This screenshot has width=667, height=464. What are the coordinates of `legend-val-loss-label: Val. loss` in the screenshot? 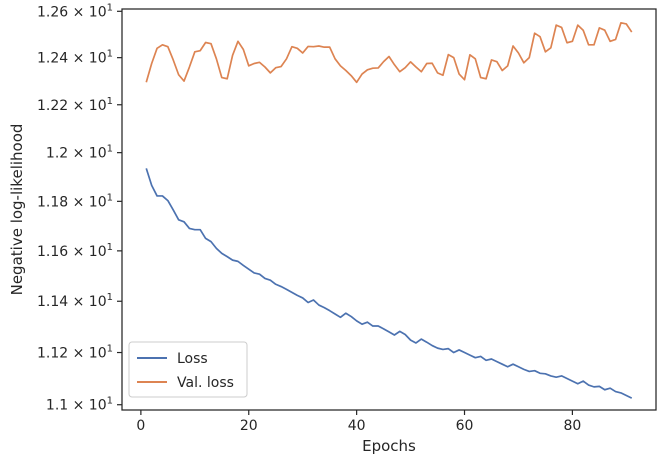 It's located at (205, 383).